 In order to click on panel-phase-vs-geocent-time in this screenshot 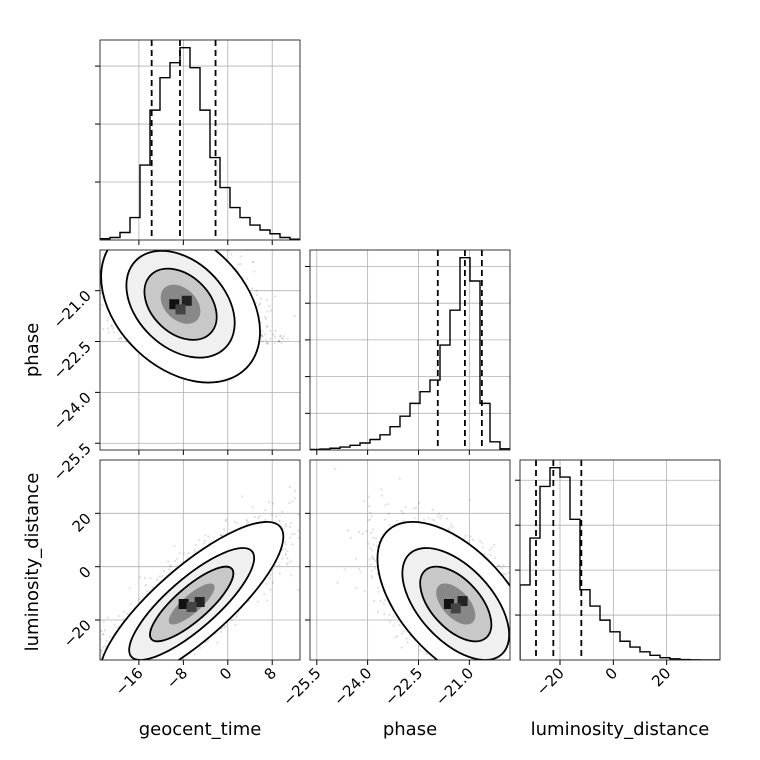, I will do `click(198, 352)`.